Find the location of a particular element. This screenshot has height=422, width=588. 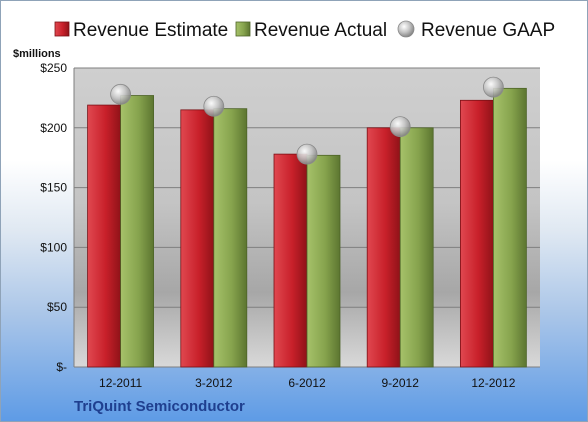

x-tick-label: 3-2012 is located at coordinates (214, 383).